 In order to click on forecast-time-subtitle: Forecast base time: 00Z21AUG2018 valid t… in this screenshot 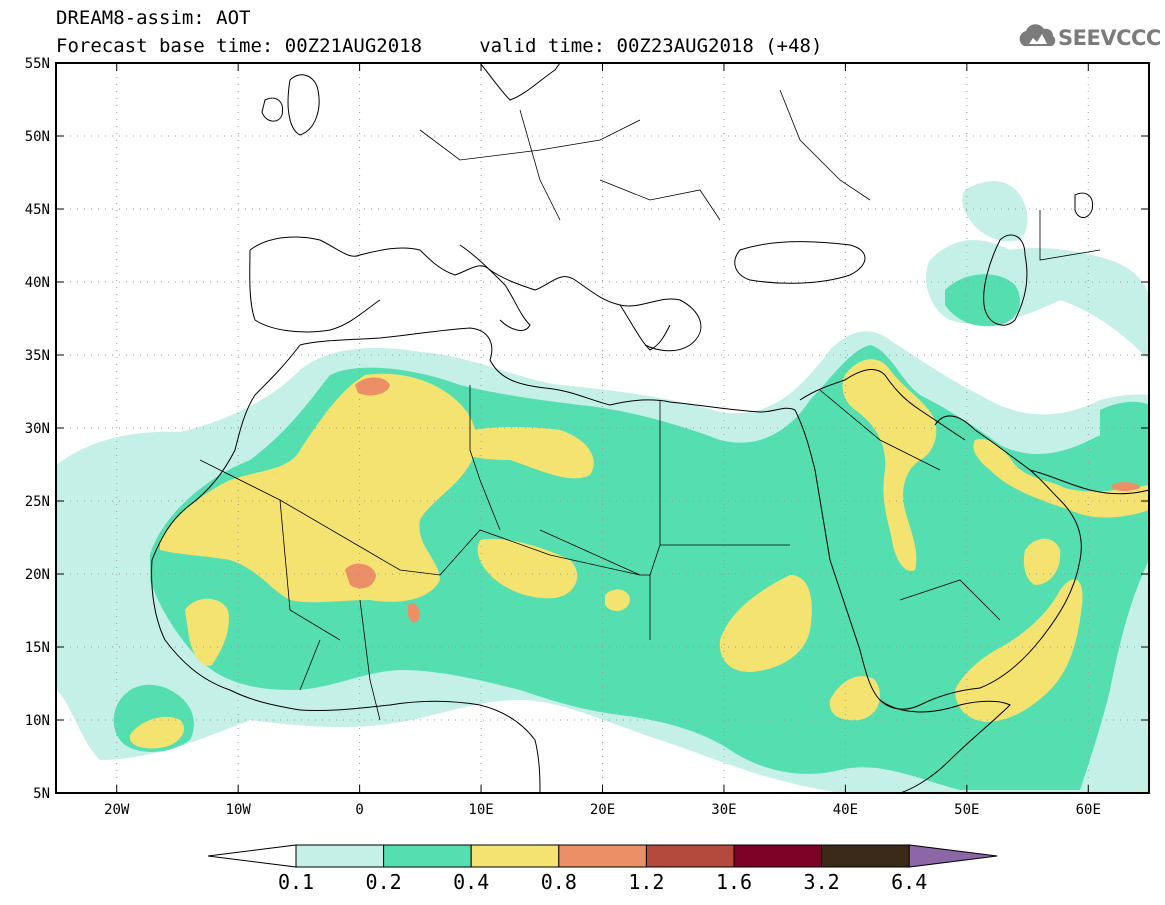, I will do `click(439, 46)`.